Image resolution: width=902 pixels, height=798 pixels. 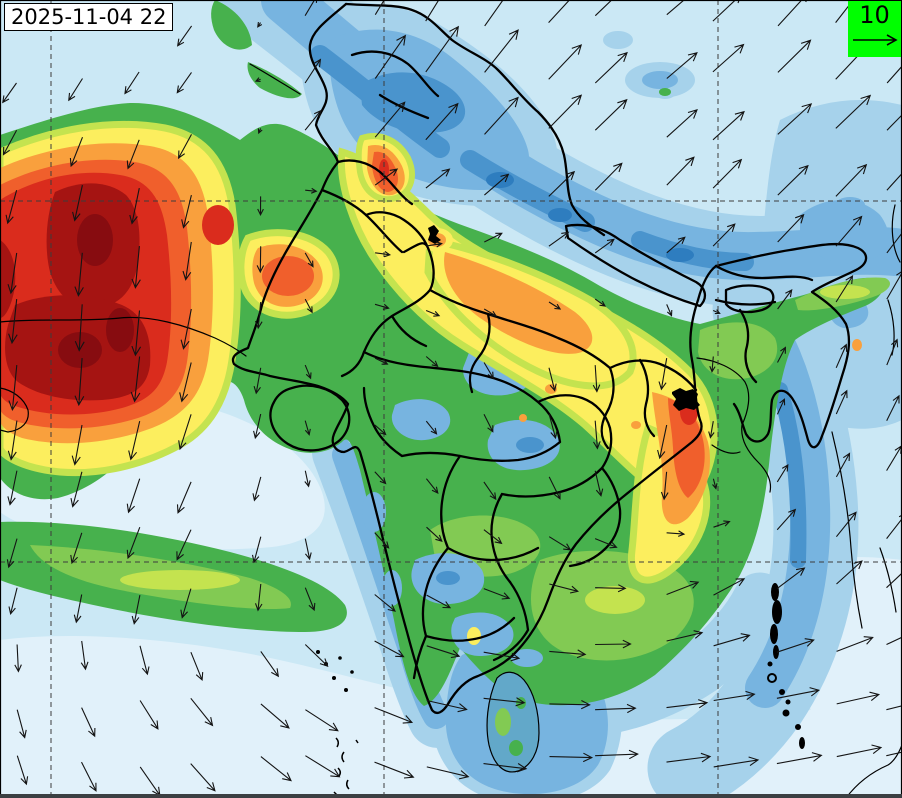 I want to click on india-ne-outline, so click(x=778, y=345).